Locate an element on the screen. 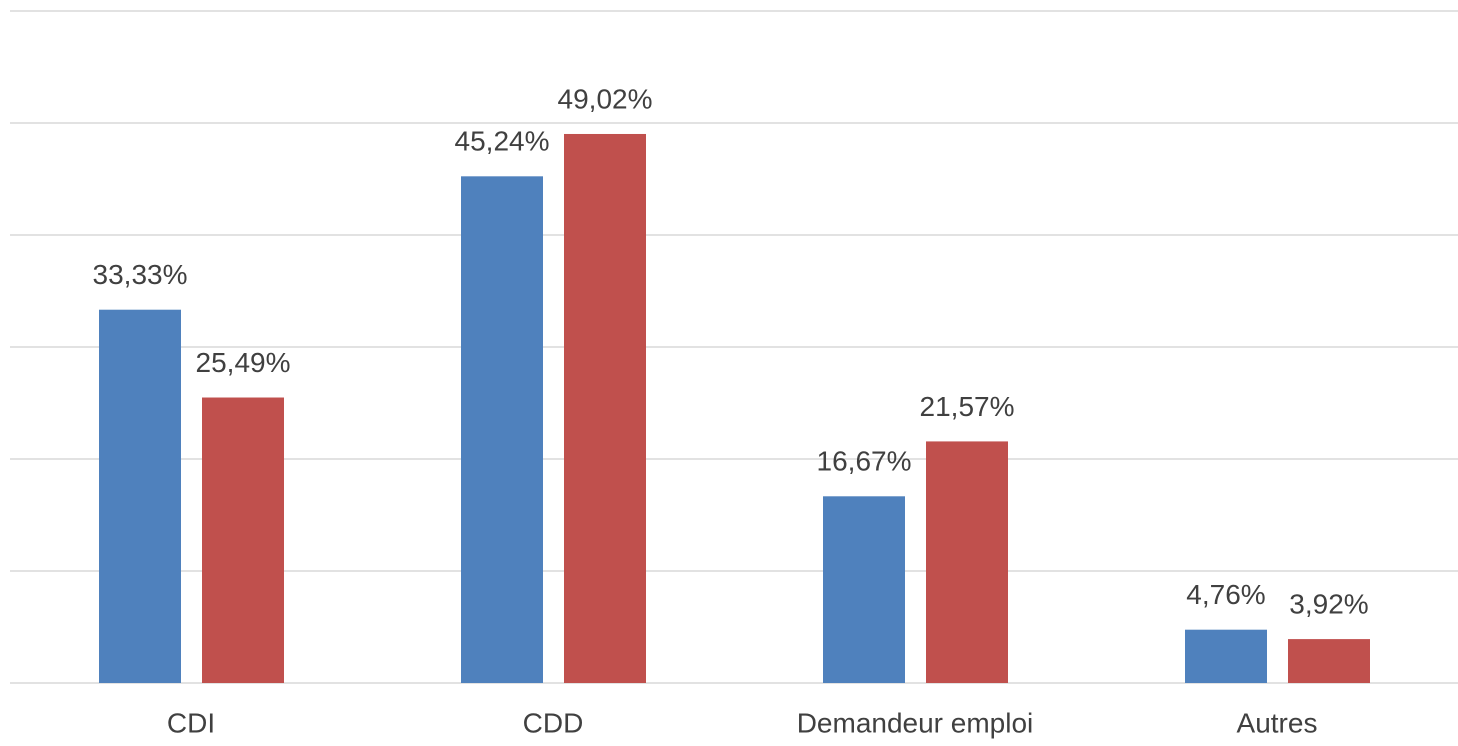 The width and height of the screenshot is (1458, 746). x-tick-label: CDI is located at coordinates (191, 722).